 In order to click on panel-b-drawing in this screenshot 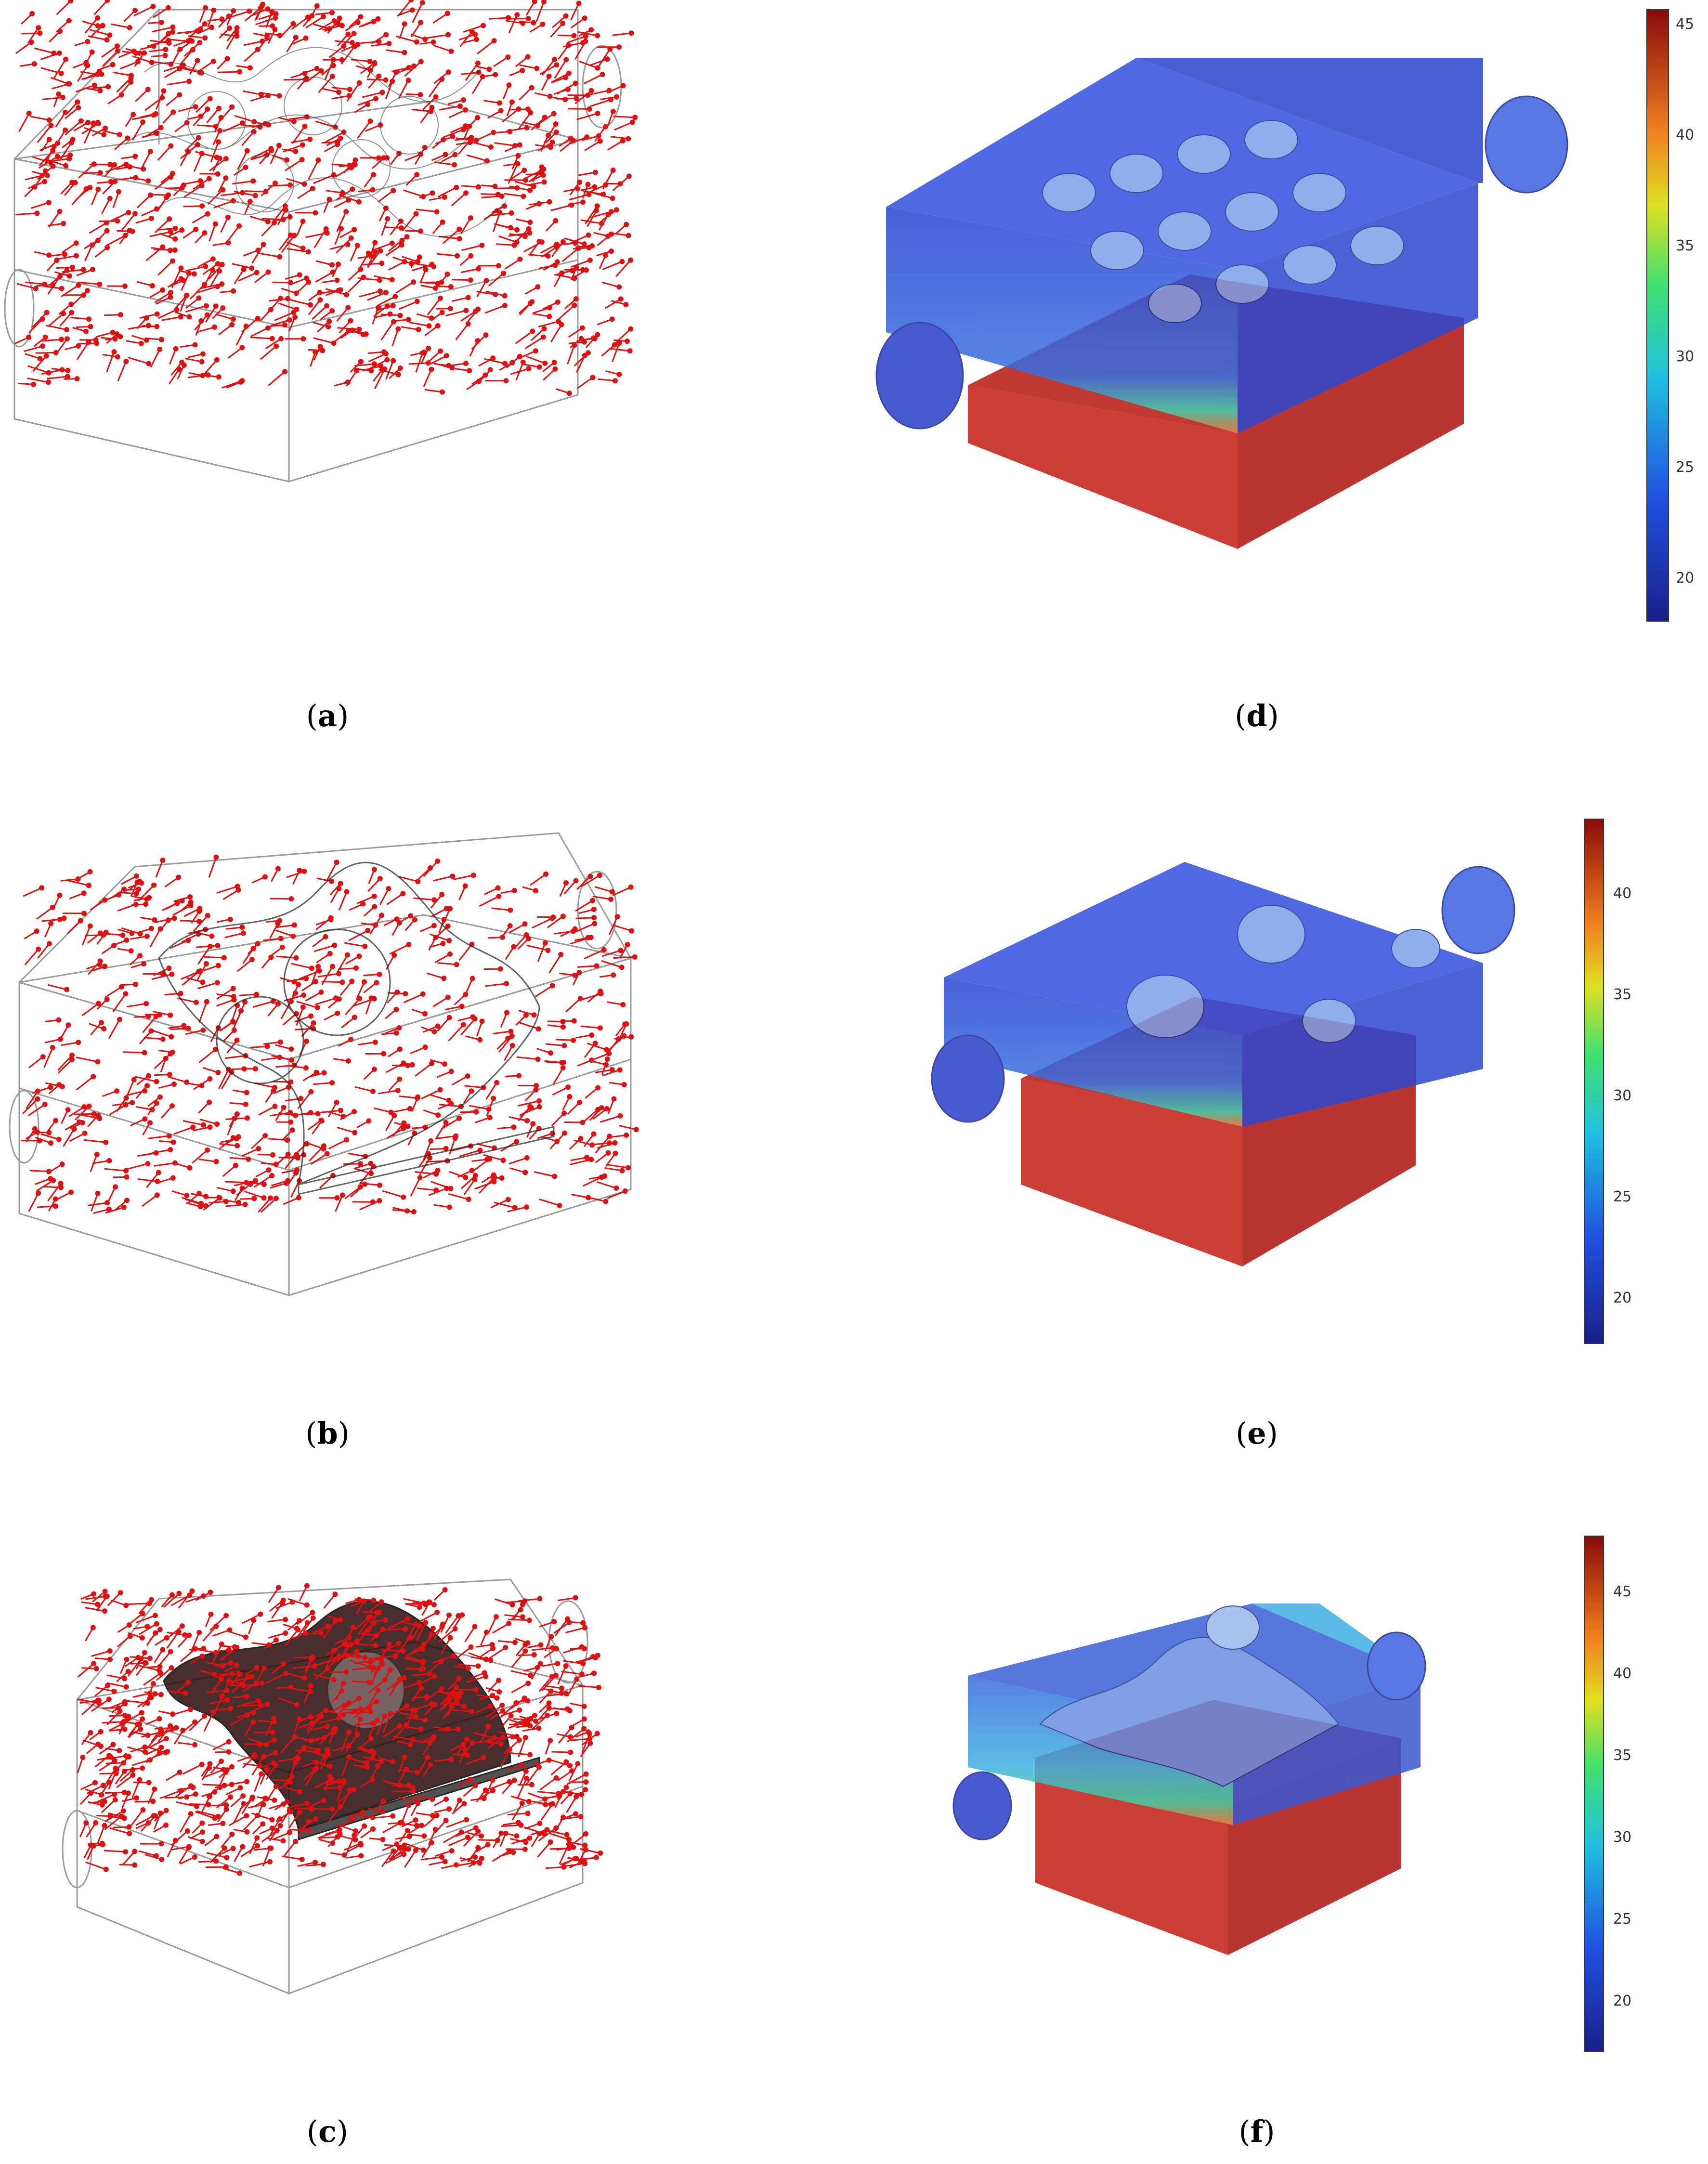, I will do `click(324, 1065)`.